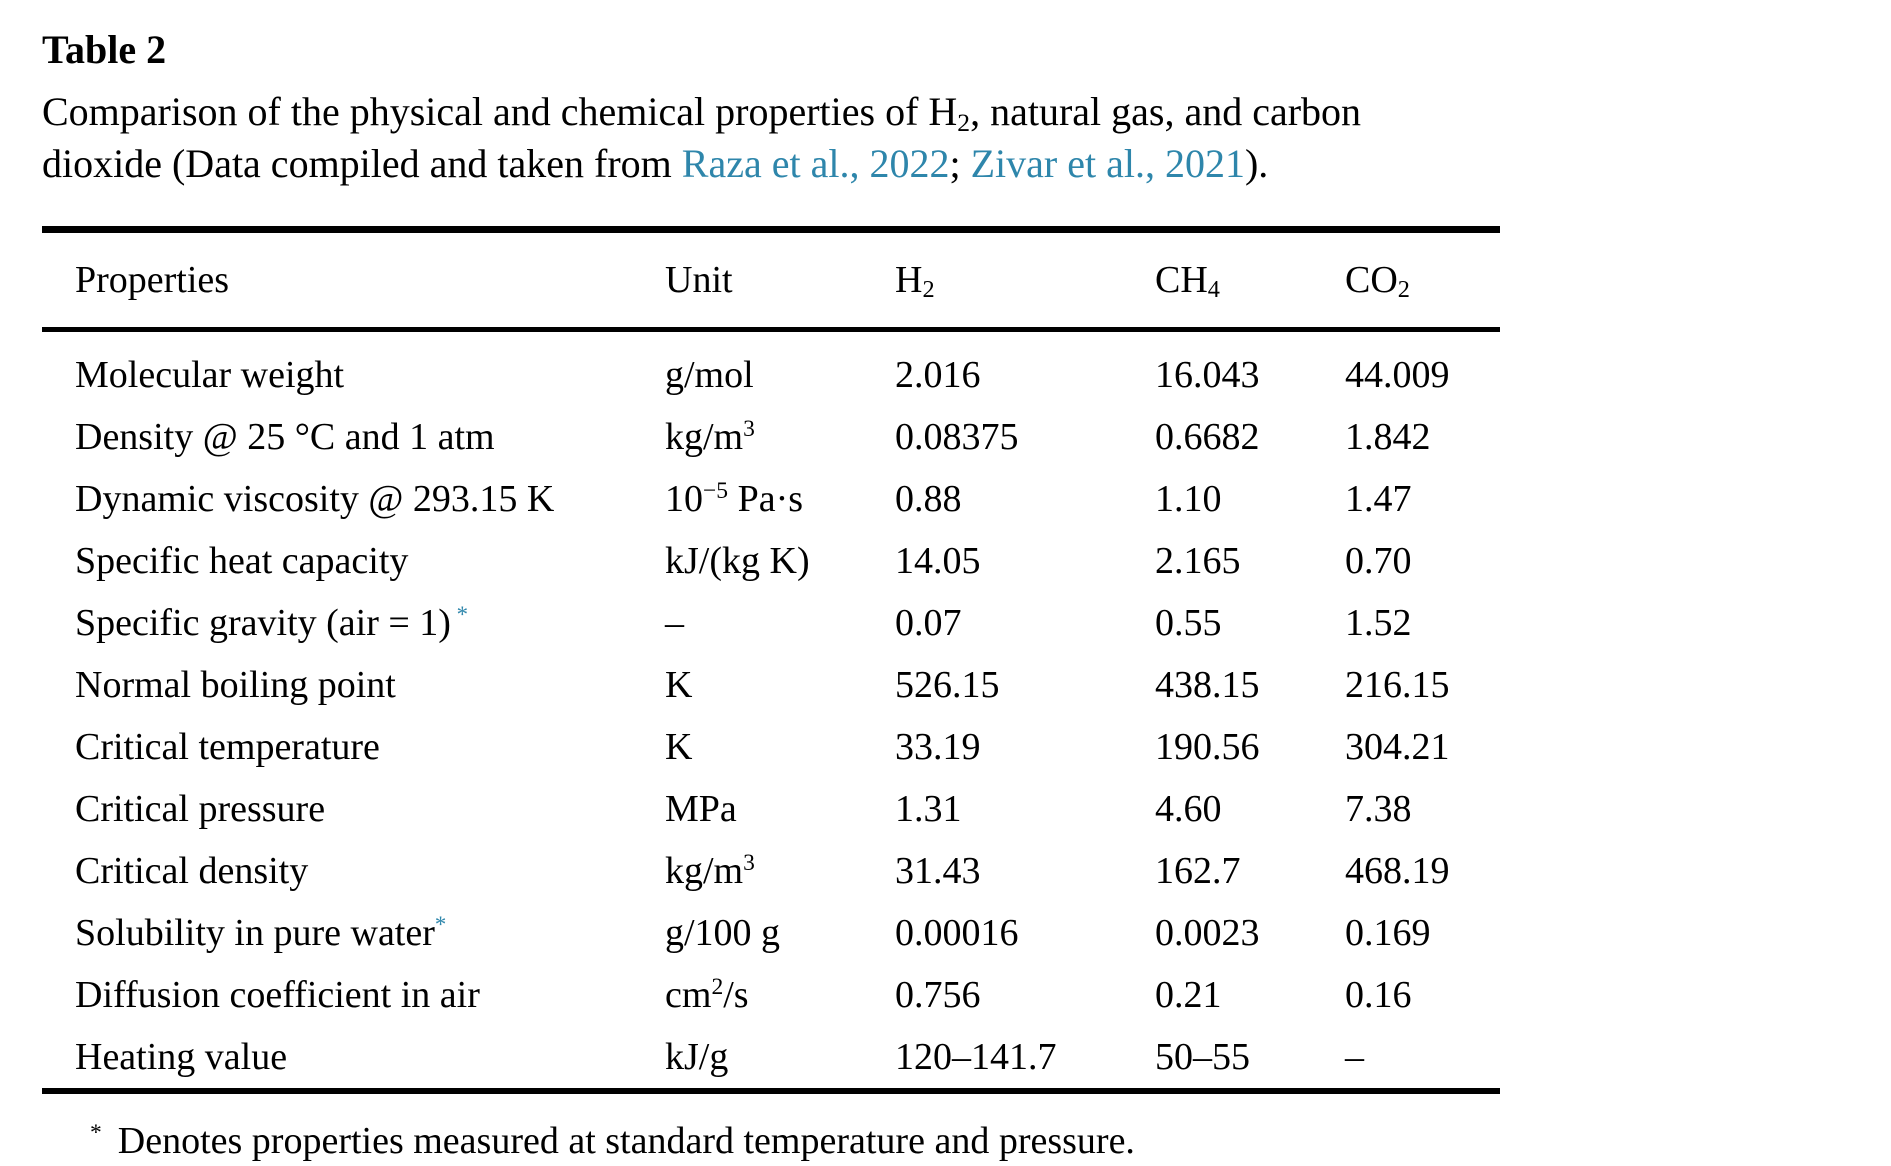  I want to click on column-header-ch4: CH4, so click(1250, 280).